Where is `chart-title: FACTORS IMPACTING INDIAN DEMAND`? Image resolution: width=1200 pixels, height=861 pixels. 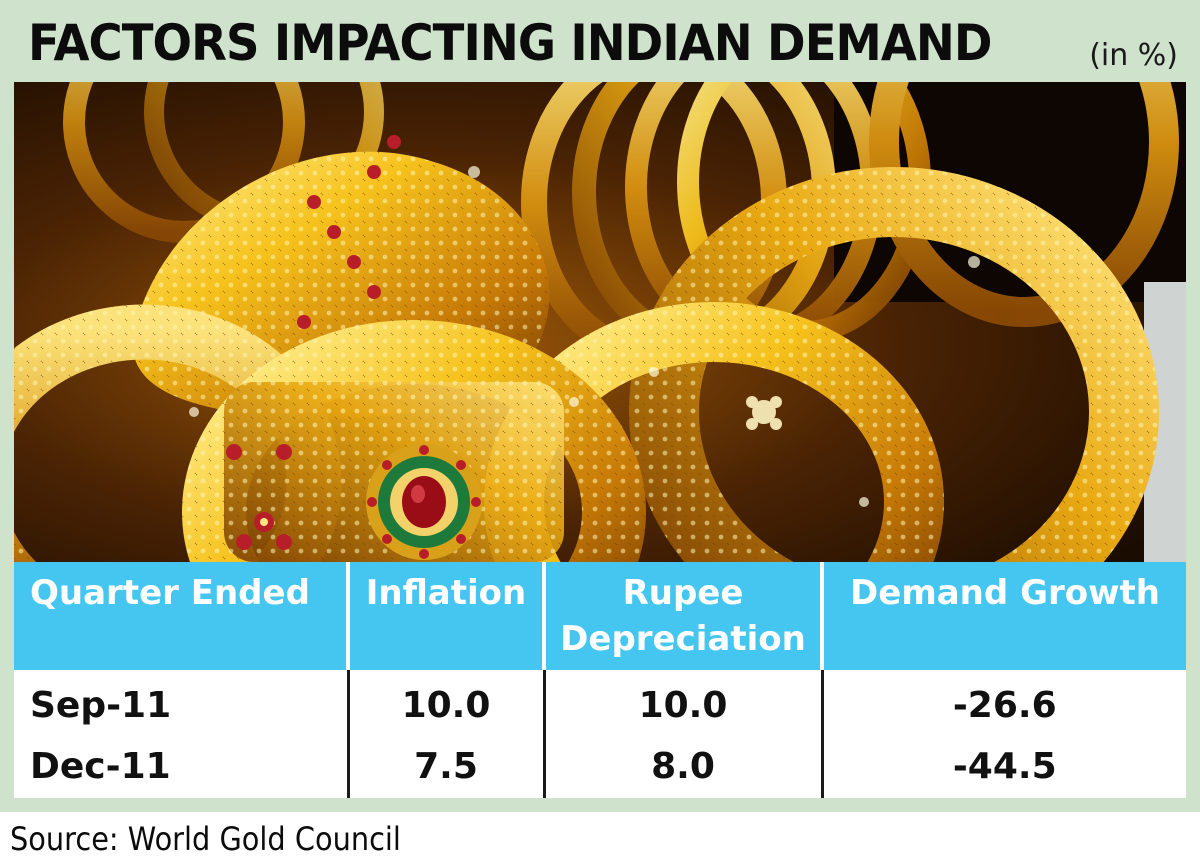
chart-title: FACTORS IMPACTING INDIAN DEMAND is located at coordinates (510, 43).